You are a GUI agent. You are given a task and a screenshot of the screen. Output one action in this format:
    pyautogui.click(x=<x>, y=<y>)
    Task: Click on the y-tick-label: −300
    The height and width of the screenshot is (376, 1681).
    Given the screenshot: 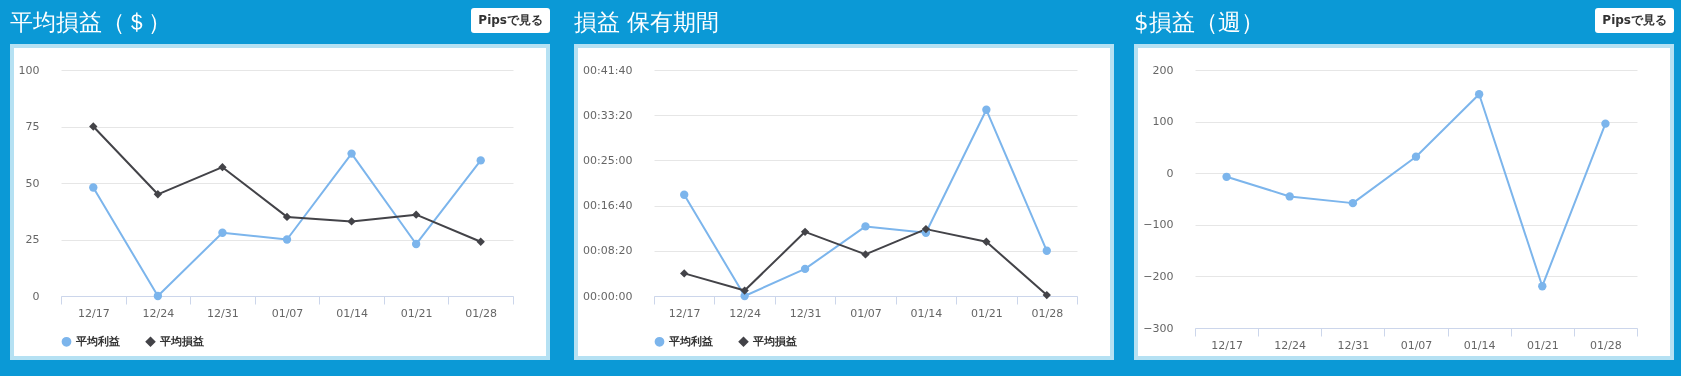 What is the action you would take?
    pyautogui.click(x=1158, y=328)
    